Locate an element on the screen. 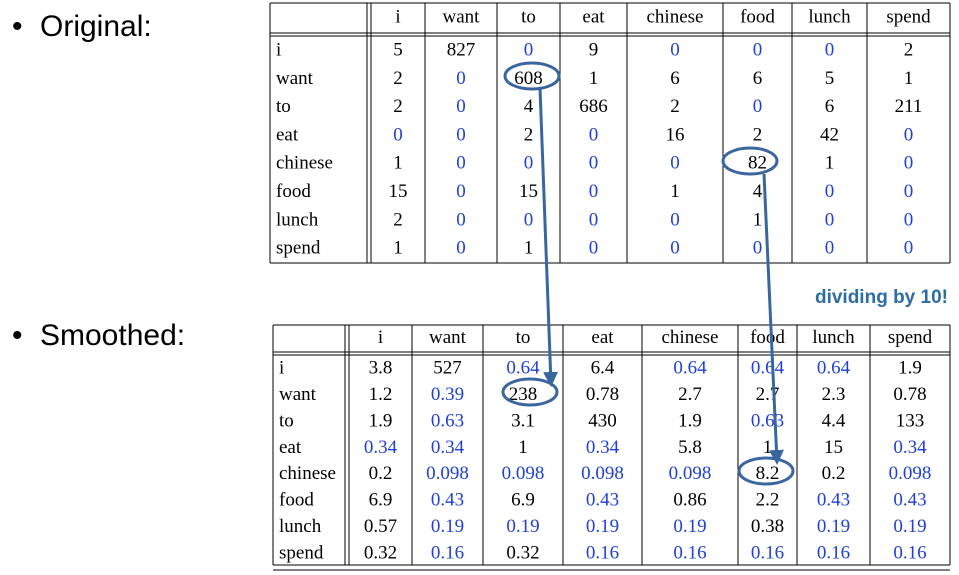 The width and height of the screenshot is (959, 575). cell-value: 0.38 is located at coordinates (767, 526).